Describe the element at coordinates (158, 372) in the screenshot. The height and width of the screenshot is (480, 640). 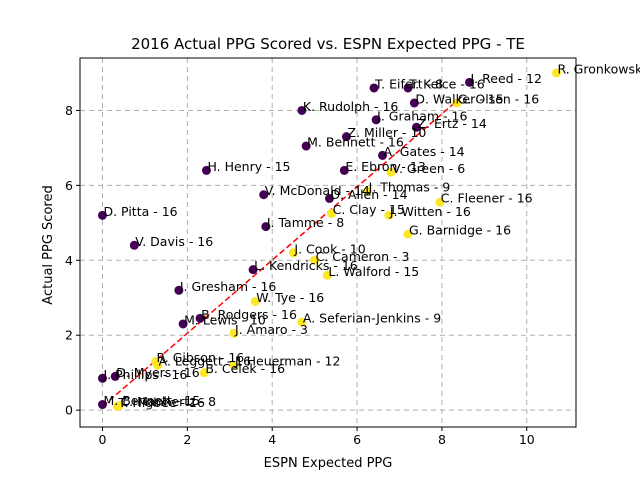
I see `point-label: D. Myers - 16` at that location.